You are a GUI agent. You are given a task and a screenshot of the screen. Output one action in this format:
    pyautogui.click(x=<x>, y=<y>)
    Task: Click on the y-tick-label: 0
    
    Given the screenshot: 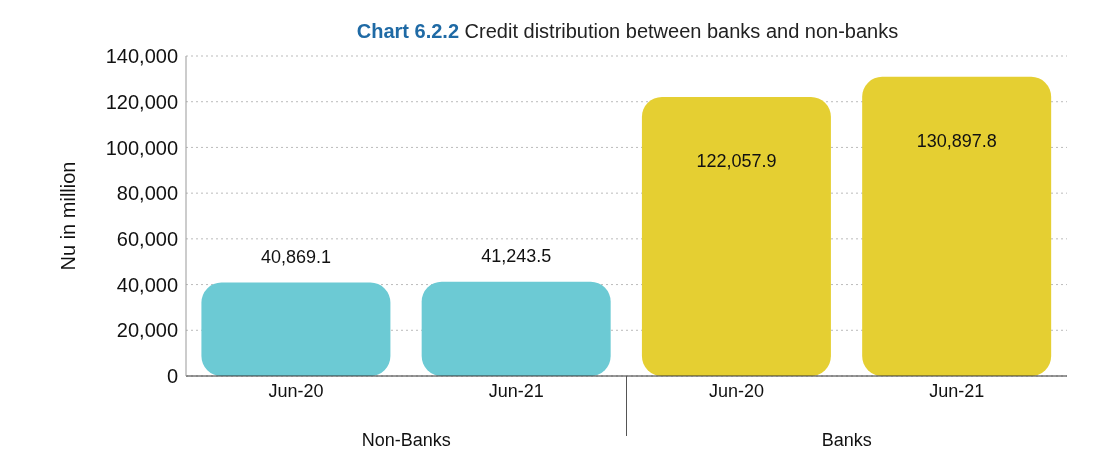 What is the action you would take?
    pyautogui.click(x=172, y=376)
    